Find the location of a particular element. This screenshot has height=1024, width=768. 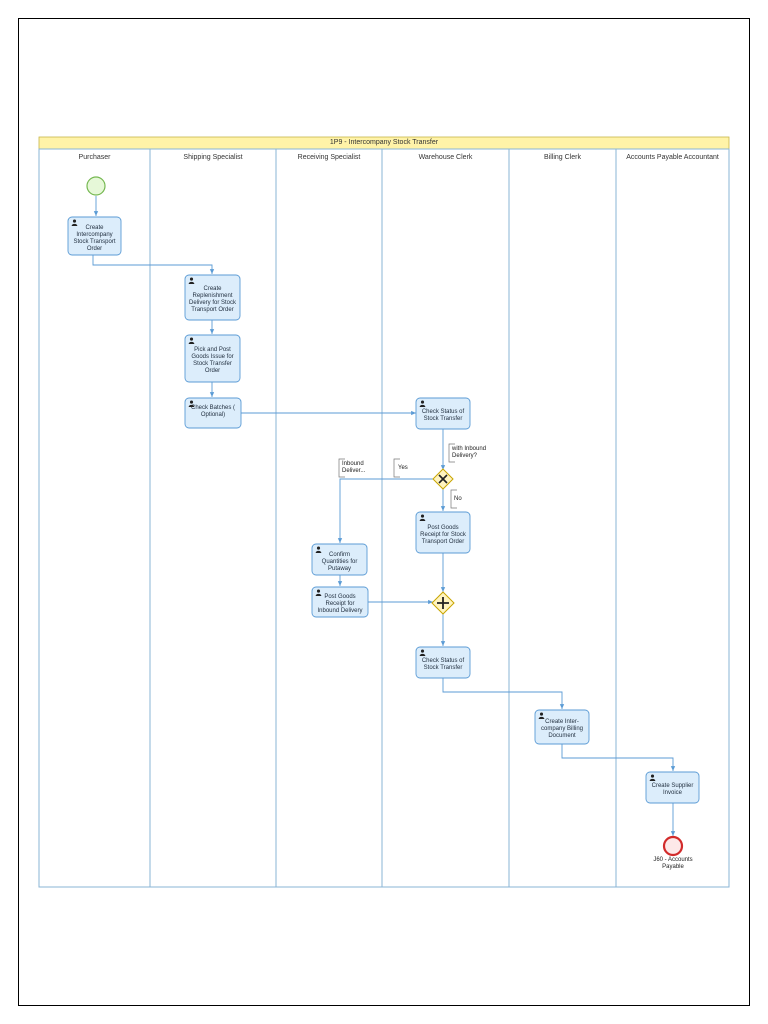

task-label: Post Goods Receipt for Inbound Delivery is located at coordinates (340, 604).